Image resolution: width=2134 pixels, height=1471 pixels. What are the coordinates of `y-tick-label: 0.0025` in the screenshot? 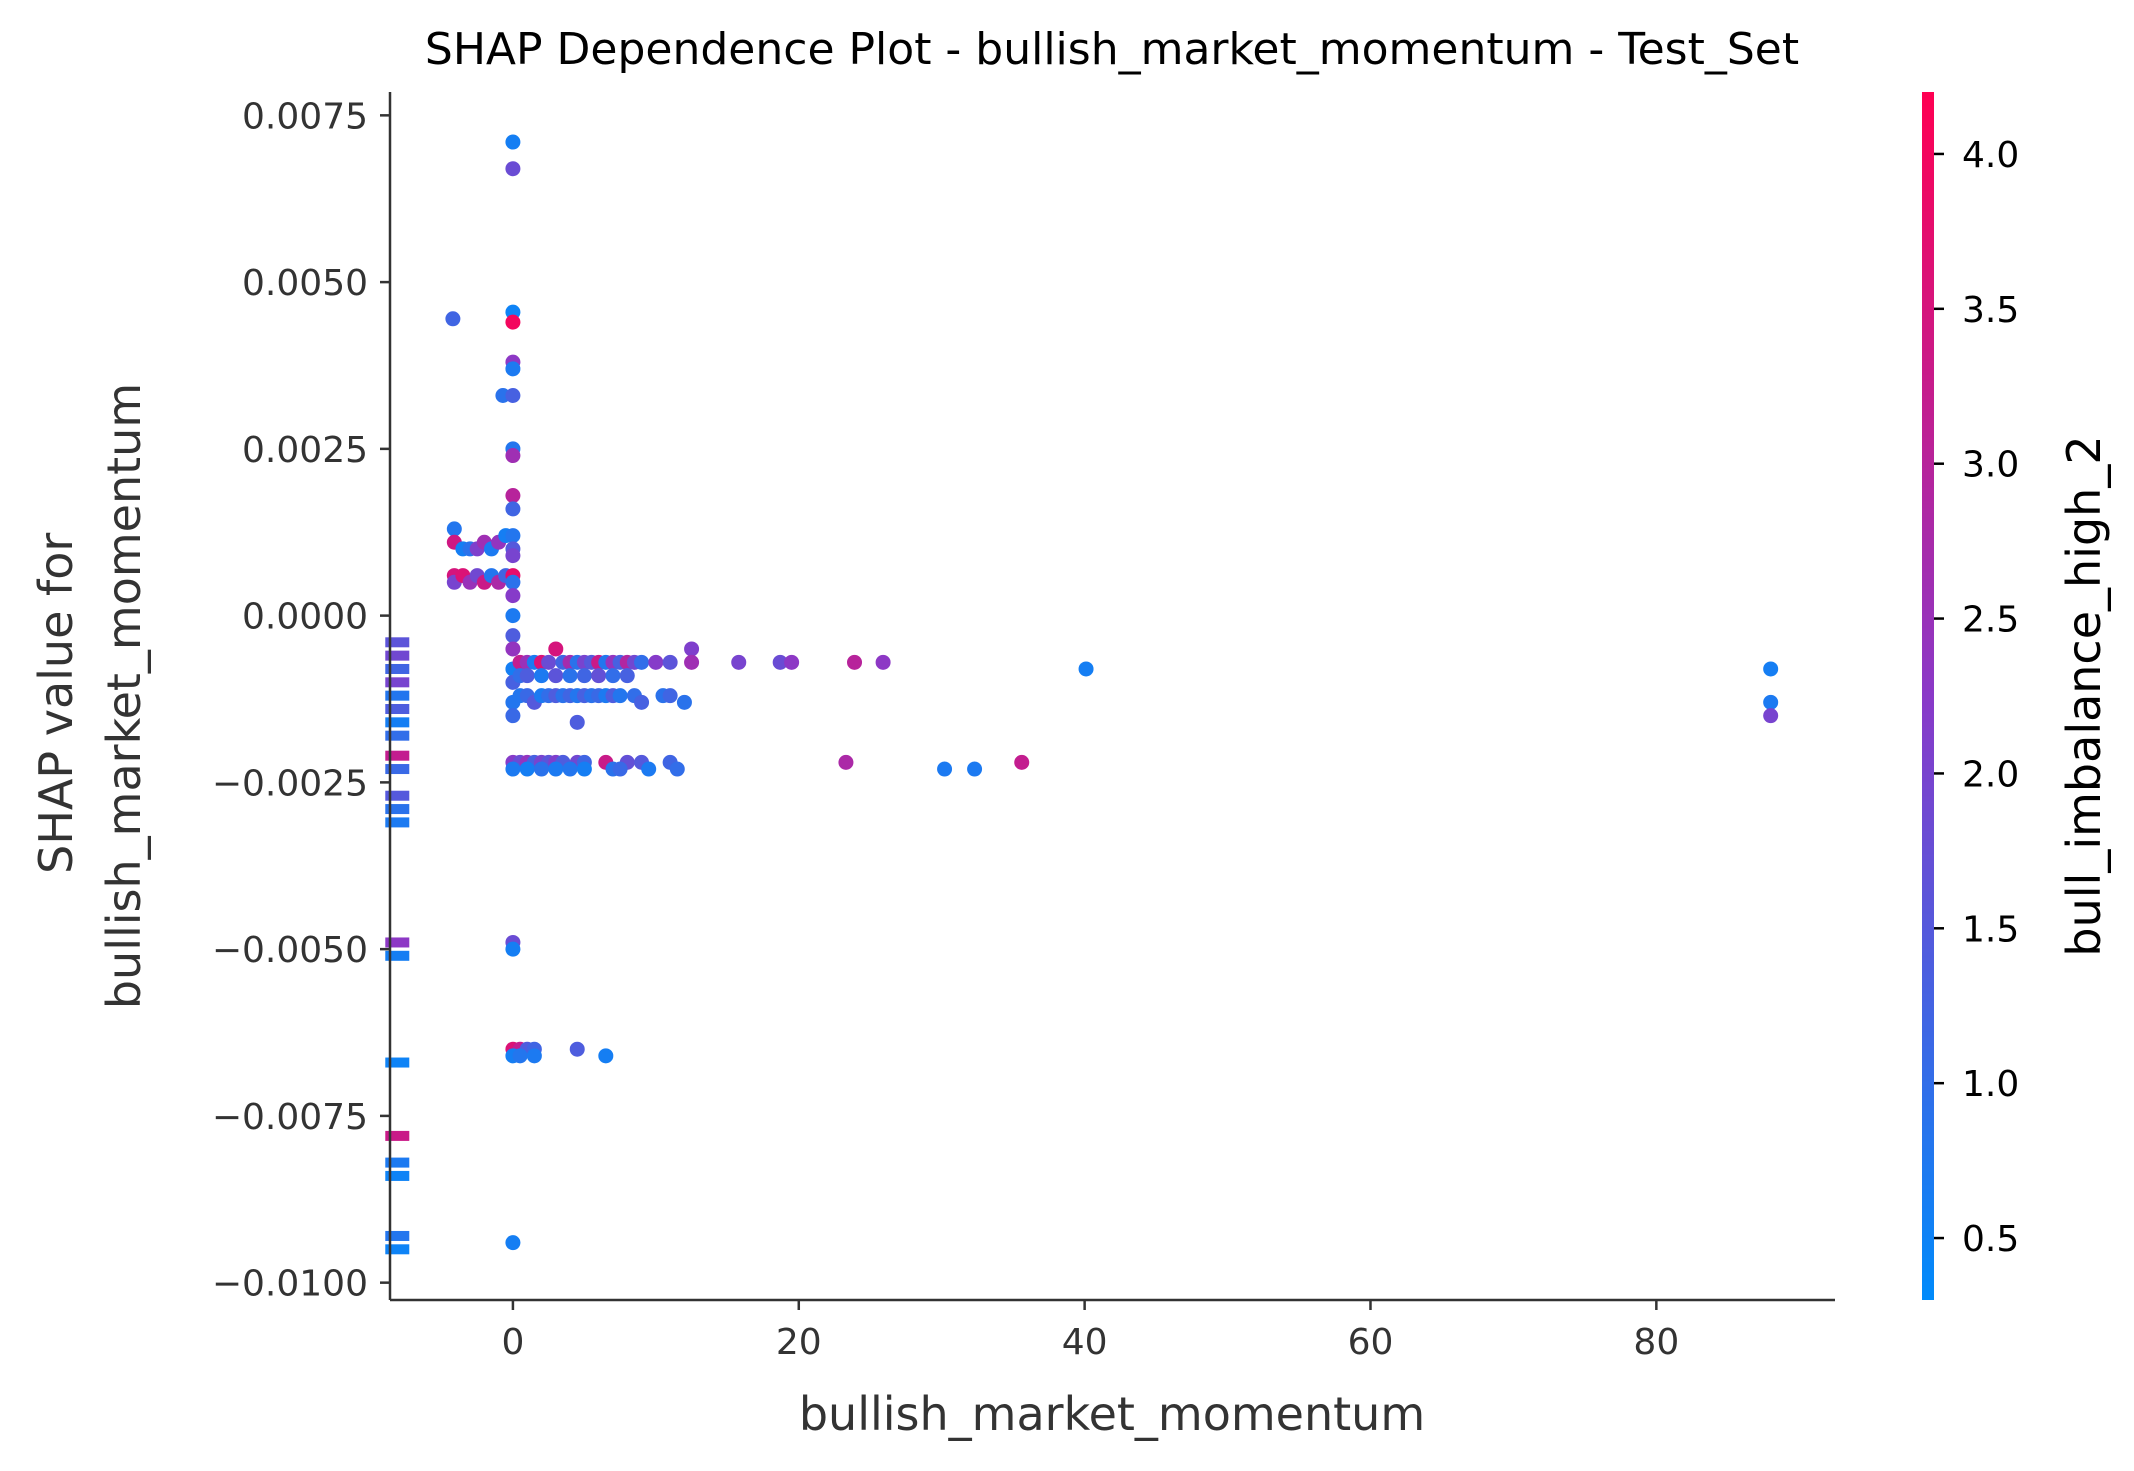 It's located at (305, 450).